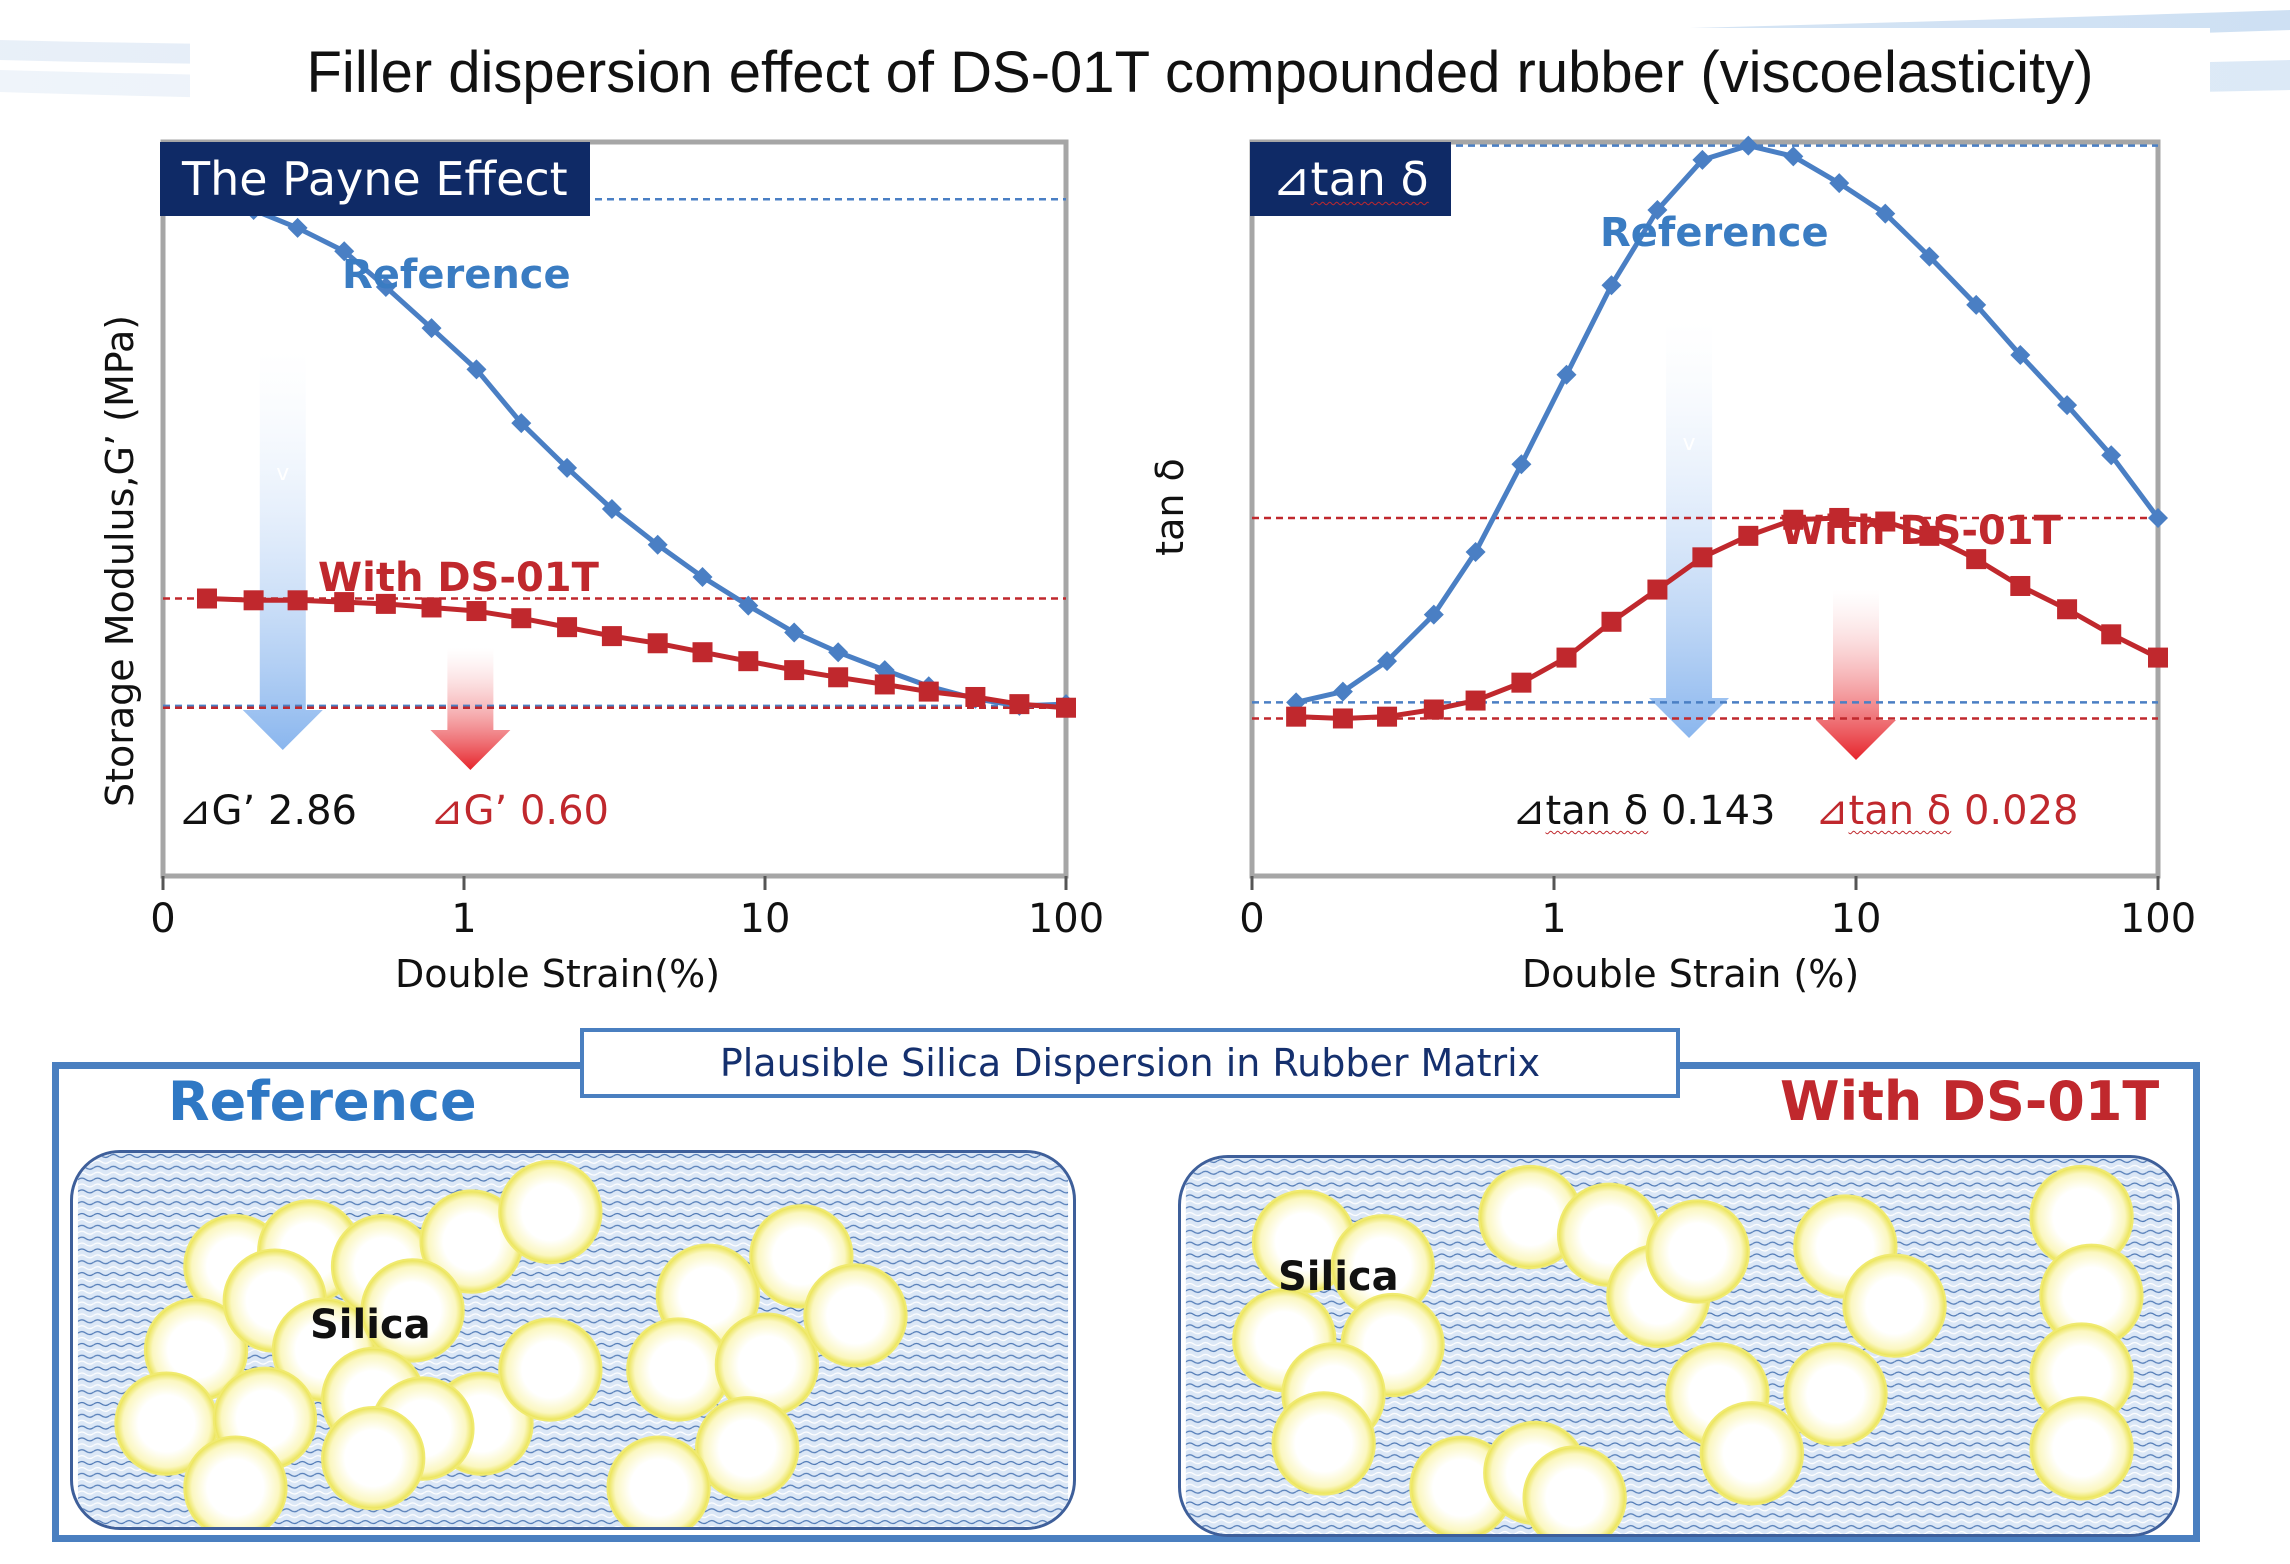  I want to click on right-ds01t-label: With DS-01T, so click(1920, 531).